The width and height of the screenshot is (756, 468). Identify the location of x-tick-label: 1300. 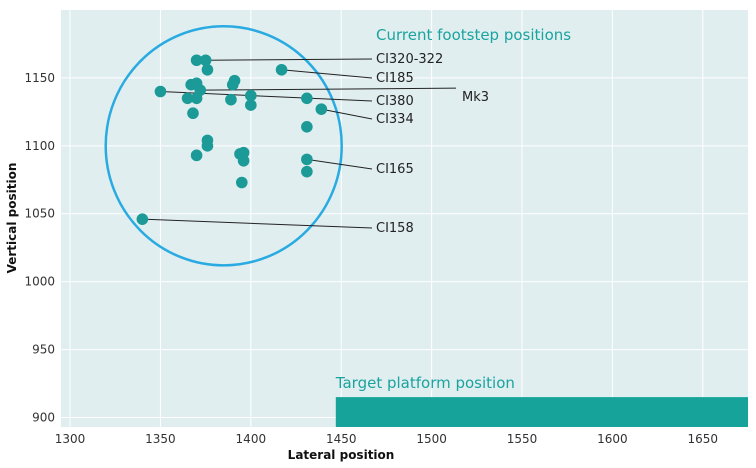
(70, 439).